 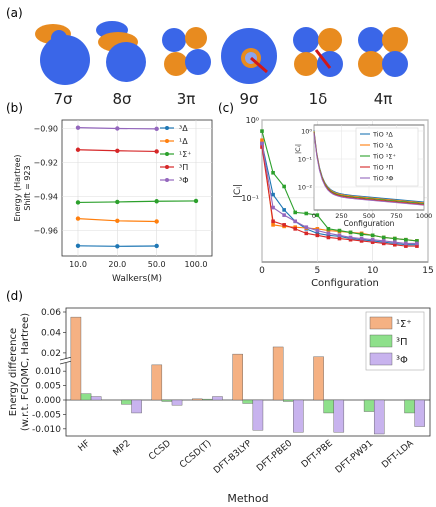 What do you see at coordinates (46, 430) in the screenshot?
I see `y-tick-label: -0.010` at bounding box center [46, 430].